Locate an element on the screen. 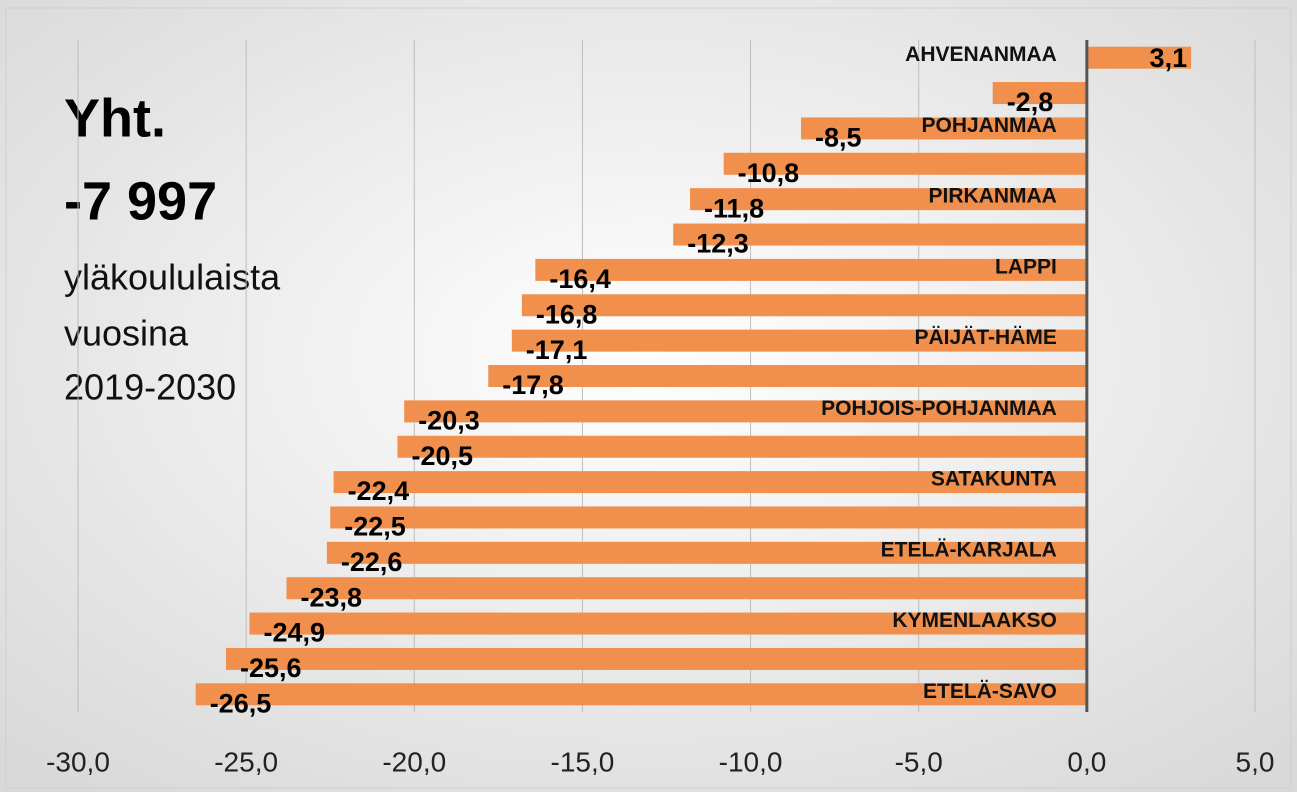  annotation: vuosina is located at coordinates (126, 333).